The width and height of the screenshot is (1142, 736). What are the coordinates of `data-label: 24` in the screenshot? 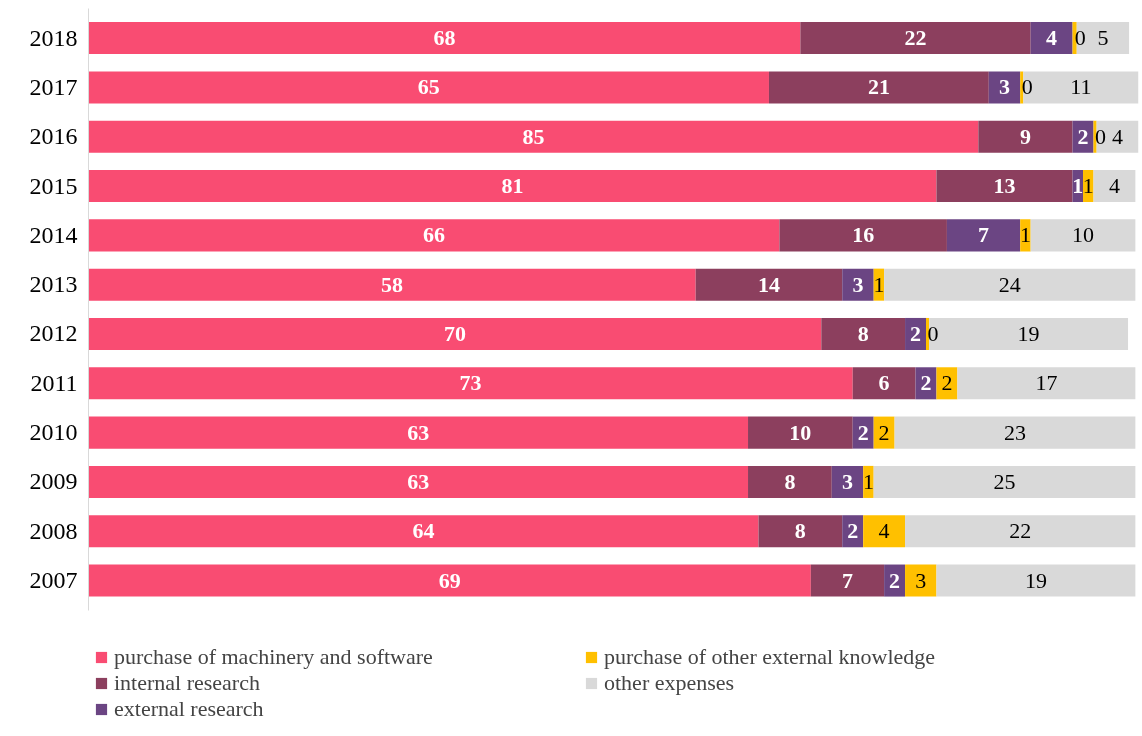 It's located at (1009, 284).